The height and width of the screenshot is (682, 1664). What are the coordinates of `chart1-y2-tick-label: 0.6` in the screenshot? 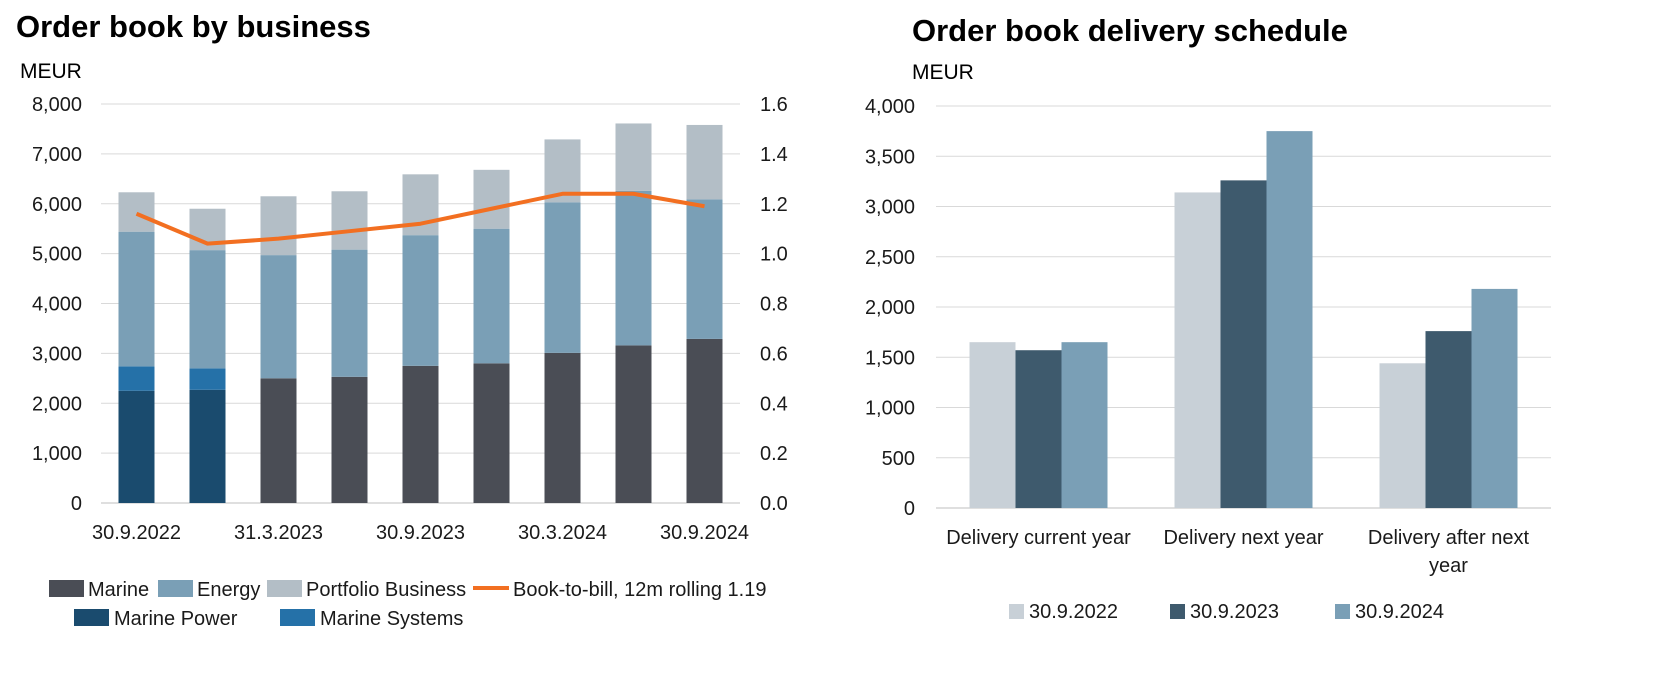 It's located at (774, 354).